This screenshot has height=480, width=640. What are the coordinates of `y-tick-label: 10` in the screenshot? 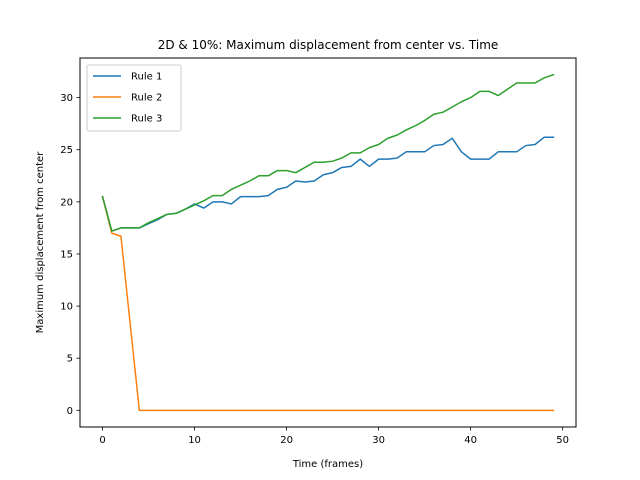 It's located at (66, 307).